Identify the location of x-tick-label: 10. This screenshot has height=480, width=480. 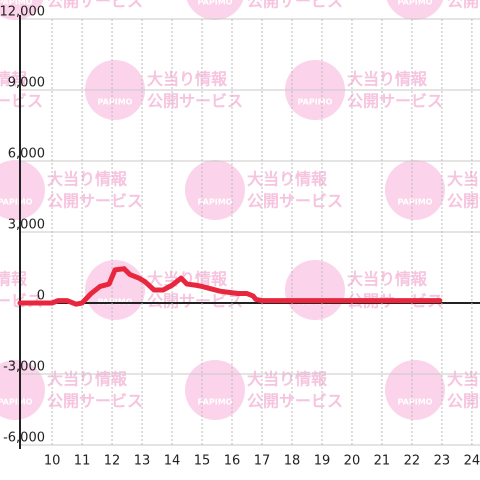
(52, 461).